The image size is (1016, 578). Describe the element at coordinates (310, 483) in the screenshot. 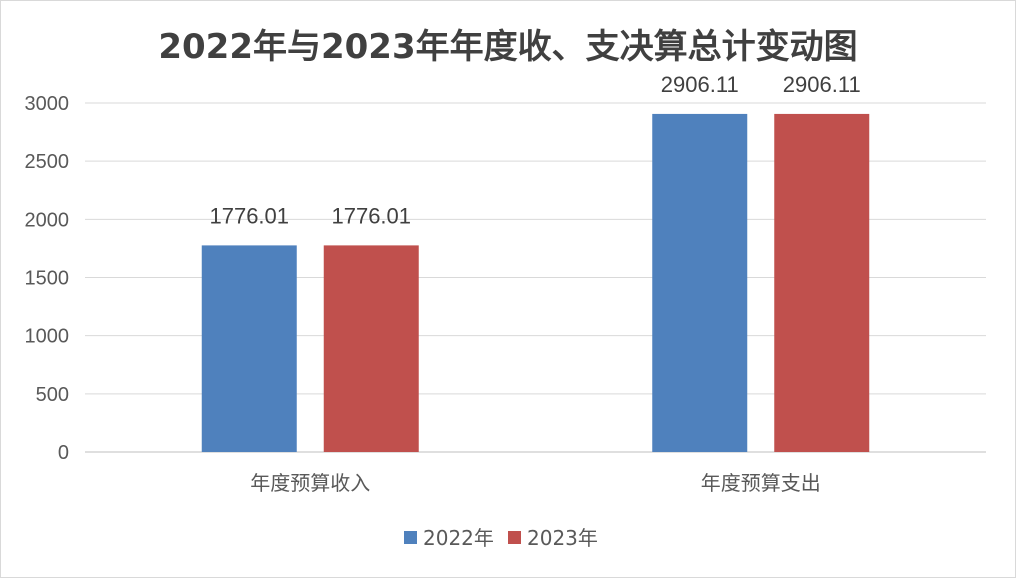

I see `x-category-label: 年度预算收入` at that location.